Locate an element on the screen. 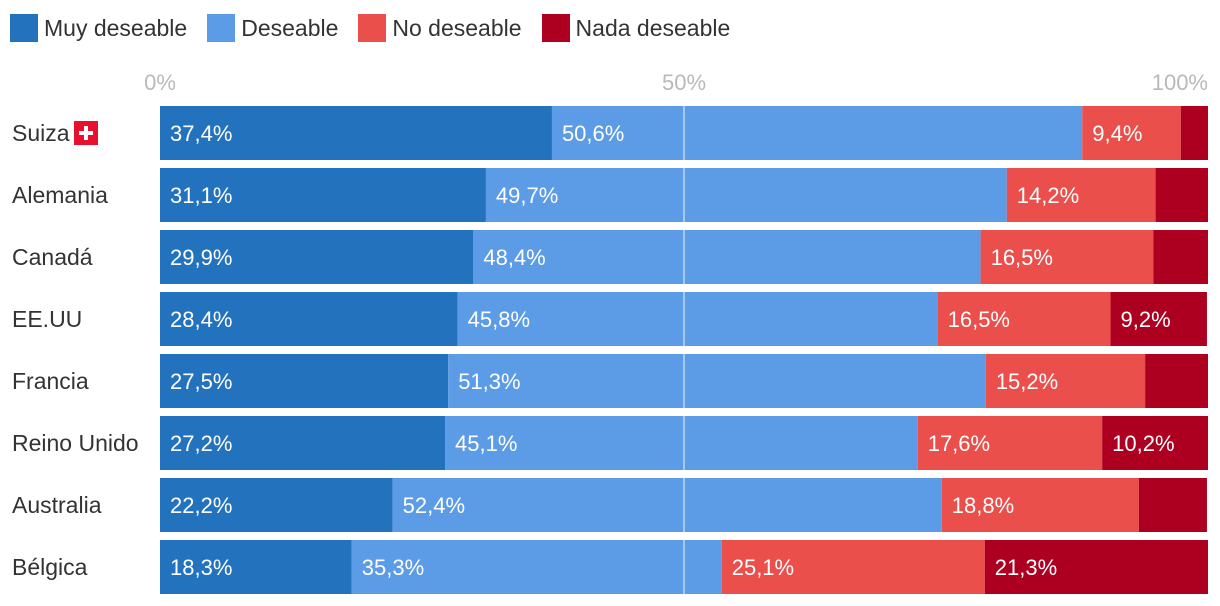 This screenshot has height=606, width=1220. value-label: 10,2% is located at coordinates (1143, 443).